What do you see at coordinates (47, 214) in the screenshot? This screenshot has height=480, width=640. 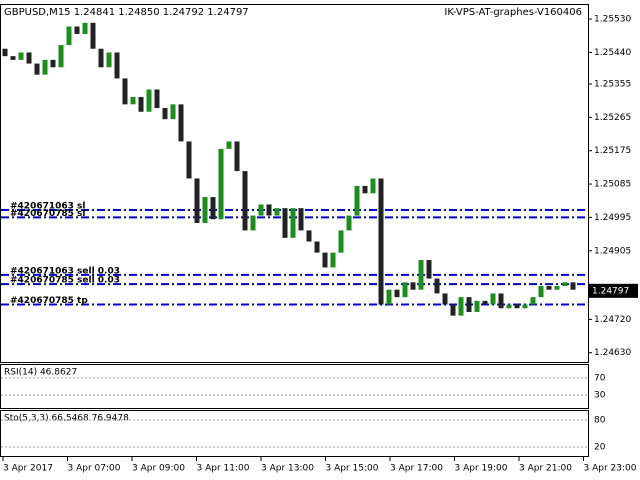 I see `order-label: #420670785 sl` at bounding box center [47, 214].